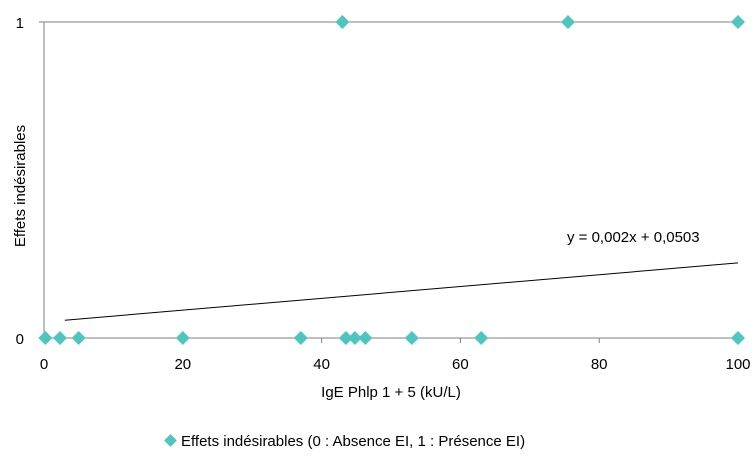 This screenshot has height=456, width=755. I want to click on x-ticks: 0 20 40 60 80 100, so click(395, 355).